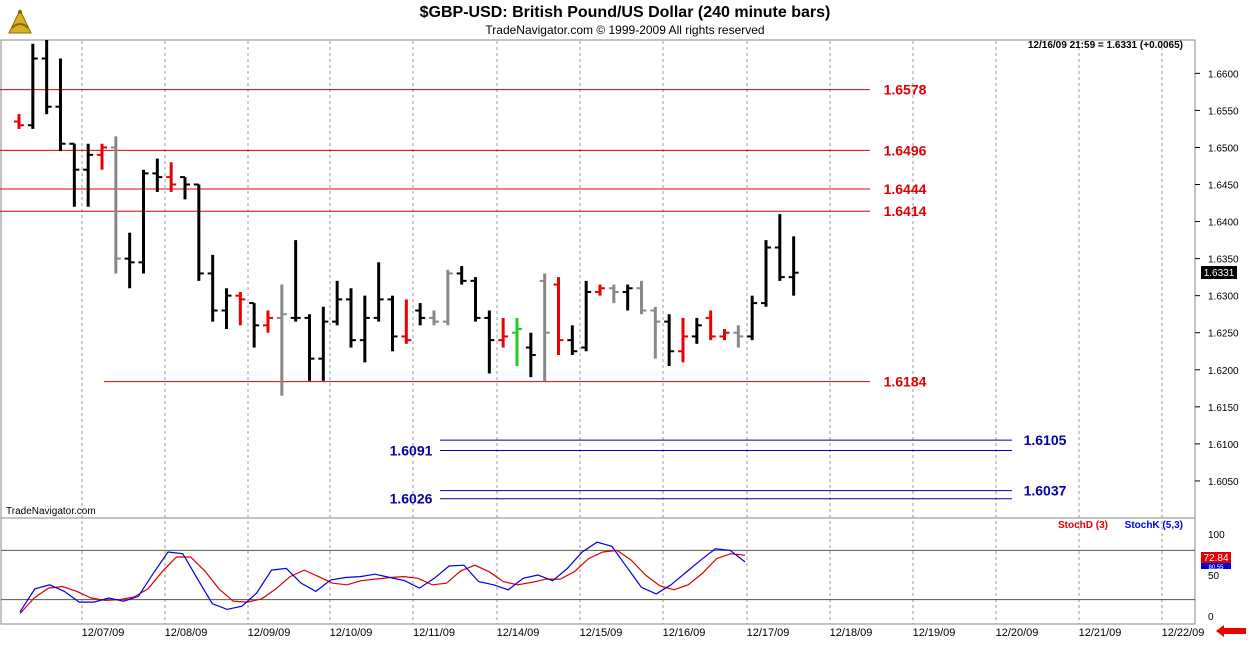 The width and height of the screenshot is (1250, 648). I want to click on x-tick-label: 12/22/09, so click(1183, 633).